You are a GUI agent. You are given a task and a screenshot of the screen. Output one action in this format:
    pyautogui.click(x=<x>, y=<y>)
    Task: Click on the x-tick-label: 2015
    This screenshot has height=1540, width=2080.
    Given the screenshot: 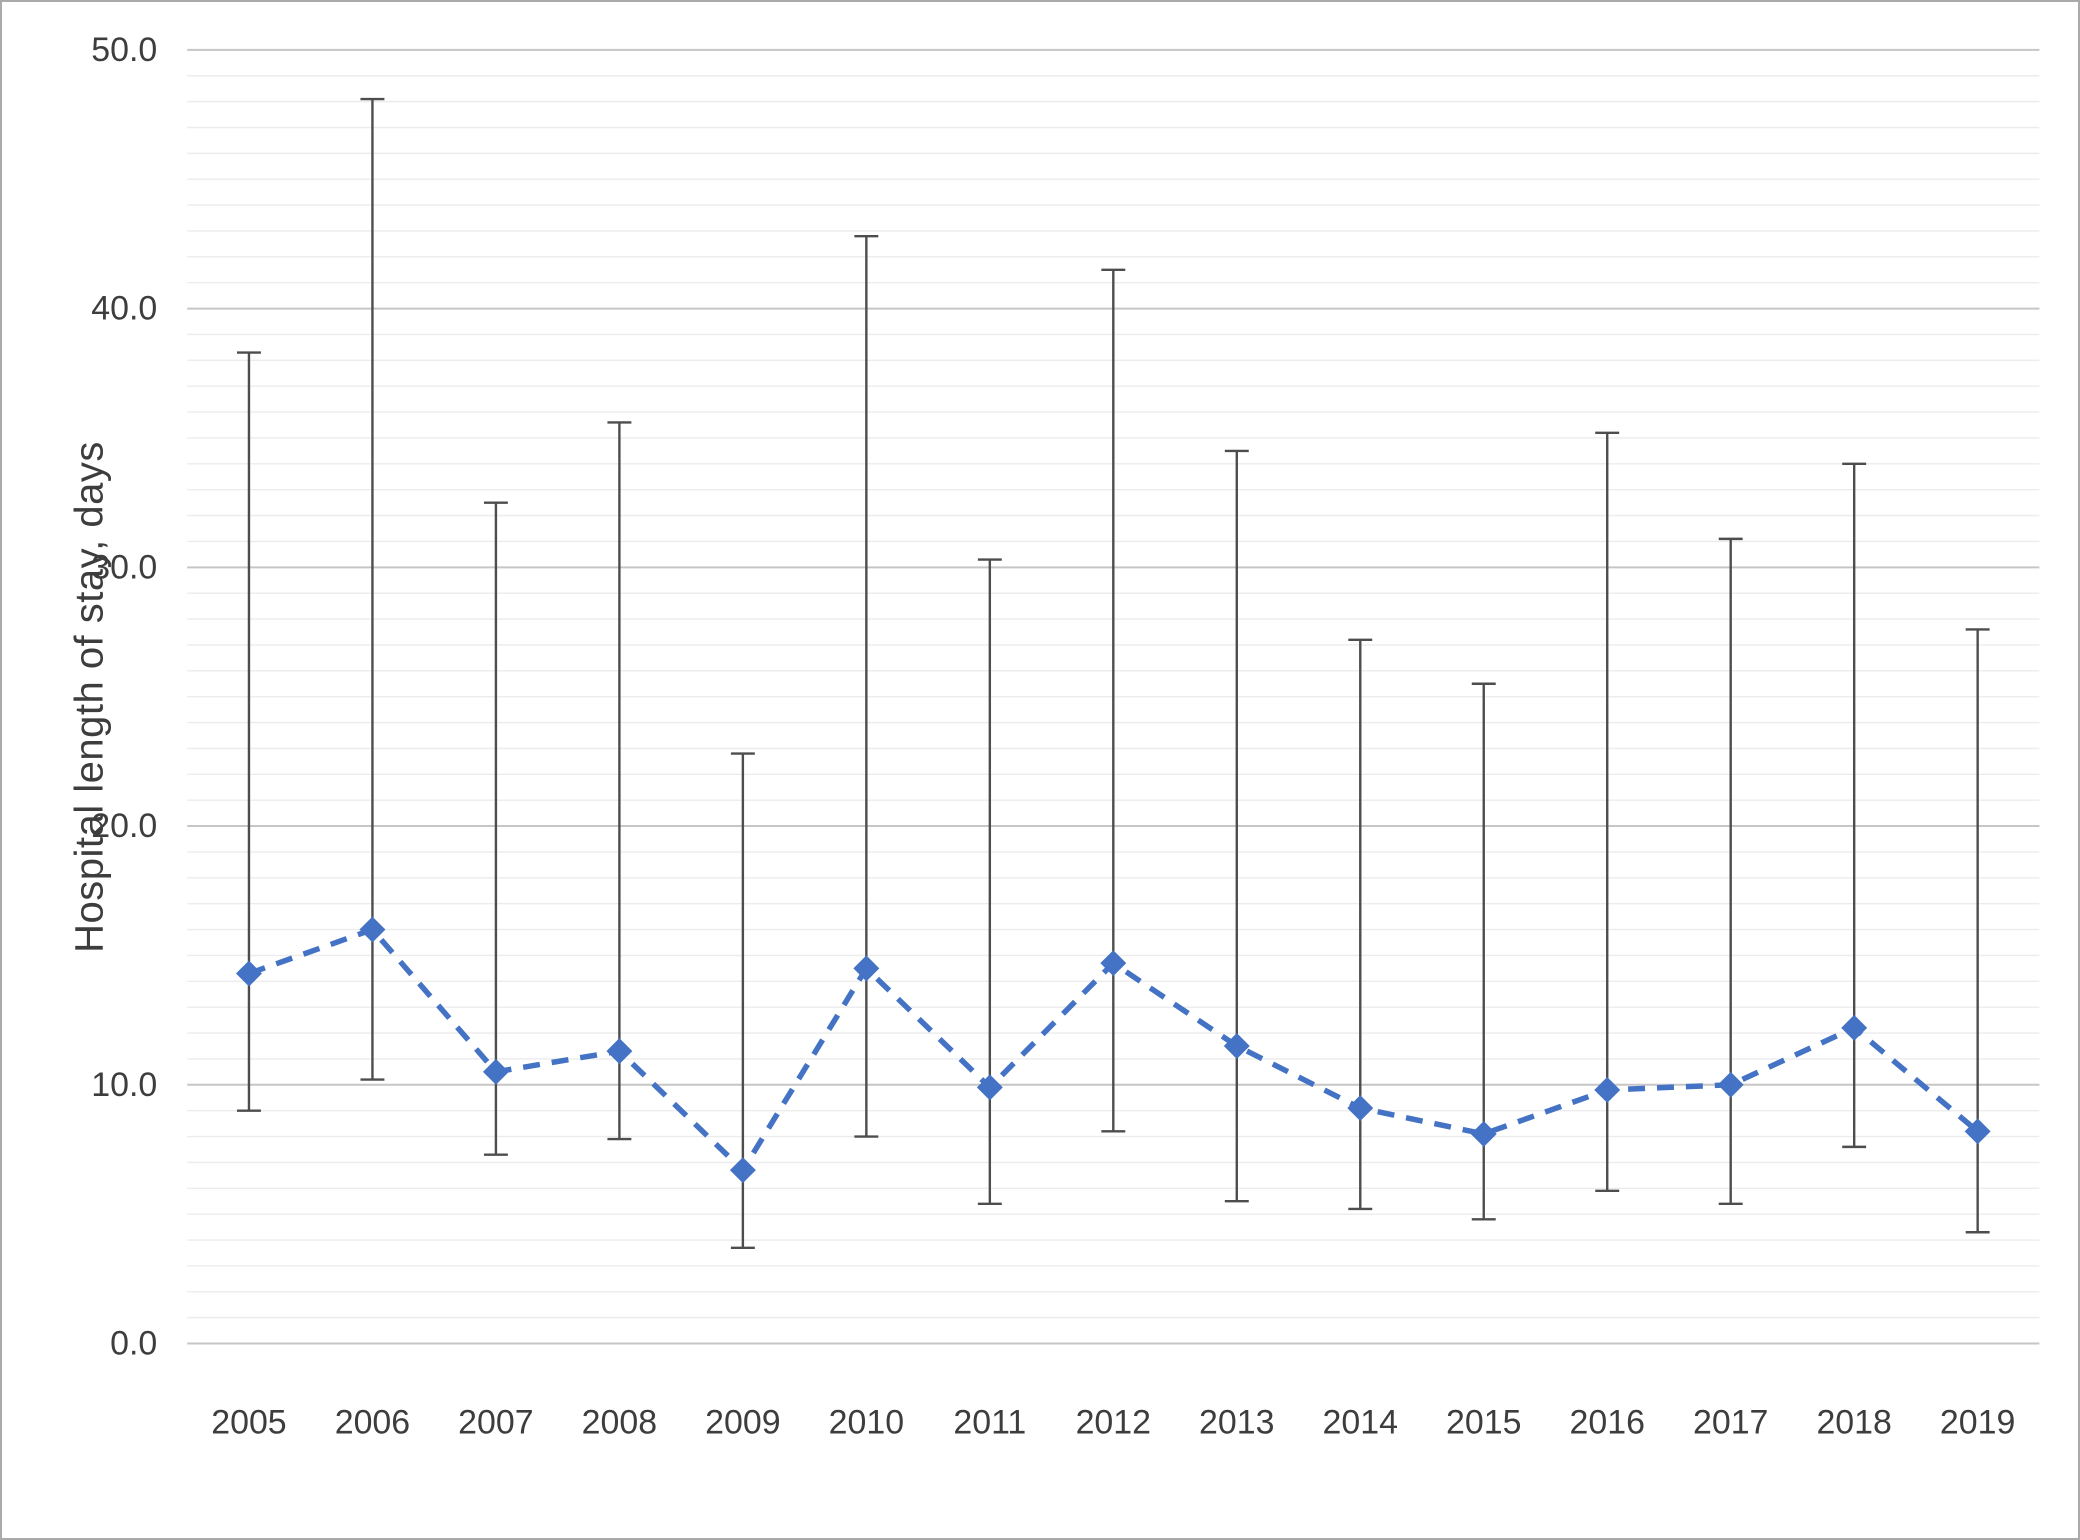 What is the action you would take?
    pyautogui.click(x=1483, y=1422)
    